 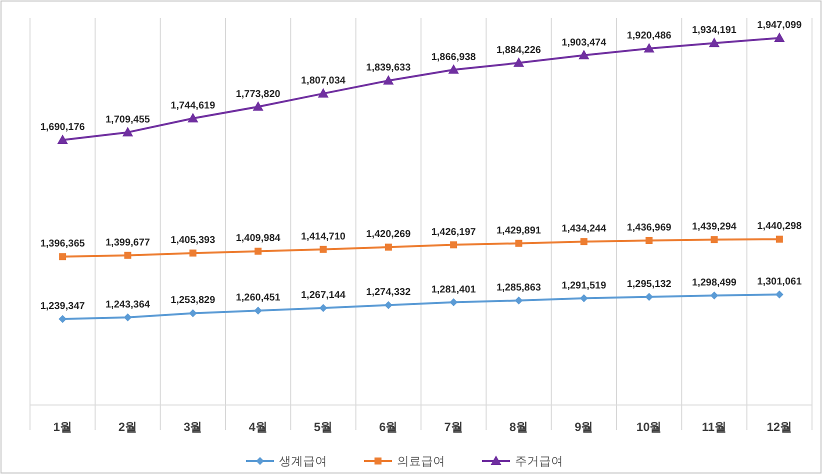 I want to click on data-label: 1,744,619, so click(x=193, y=106).